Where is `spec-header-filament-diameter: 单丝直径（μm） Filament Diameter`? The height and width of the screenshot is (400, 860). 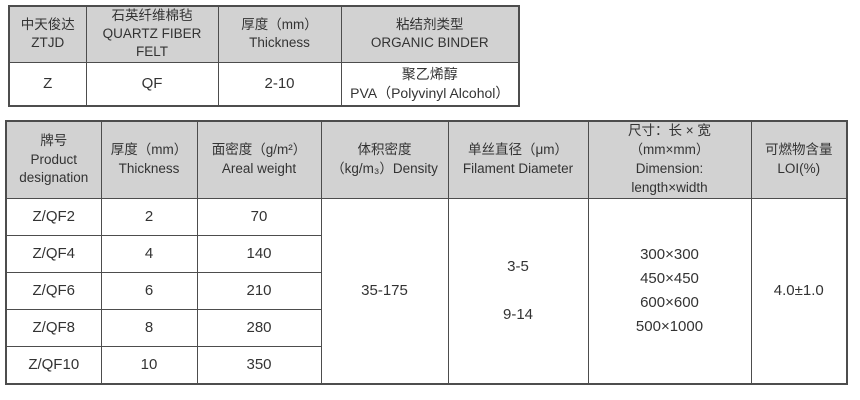
spec-header-filament-diameter: 单丝直径（μm） Filament Diameter is located at coordinates (518, 159).